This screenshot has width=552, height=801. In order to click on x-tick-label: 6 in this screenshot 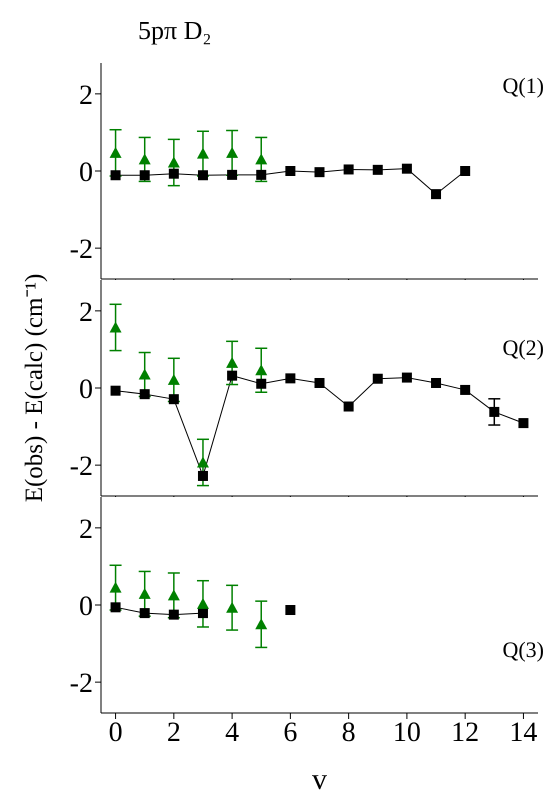, I will do `click(290, 732)`.